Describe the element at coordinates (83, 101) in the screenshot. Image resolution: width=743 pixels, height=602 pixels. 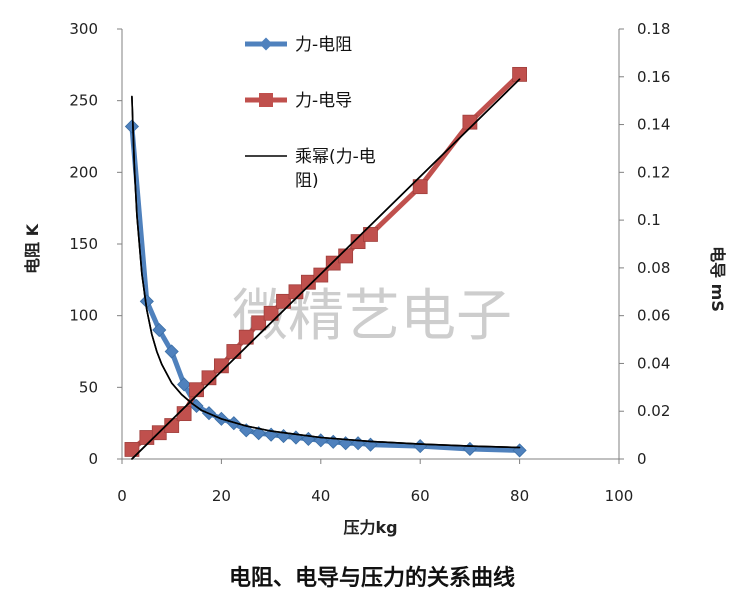
I see `y-tick-label: 250` at that location.